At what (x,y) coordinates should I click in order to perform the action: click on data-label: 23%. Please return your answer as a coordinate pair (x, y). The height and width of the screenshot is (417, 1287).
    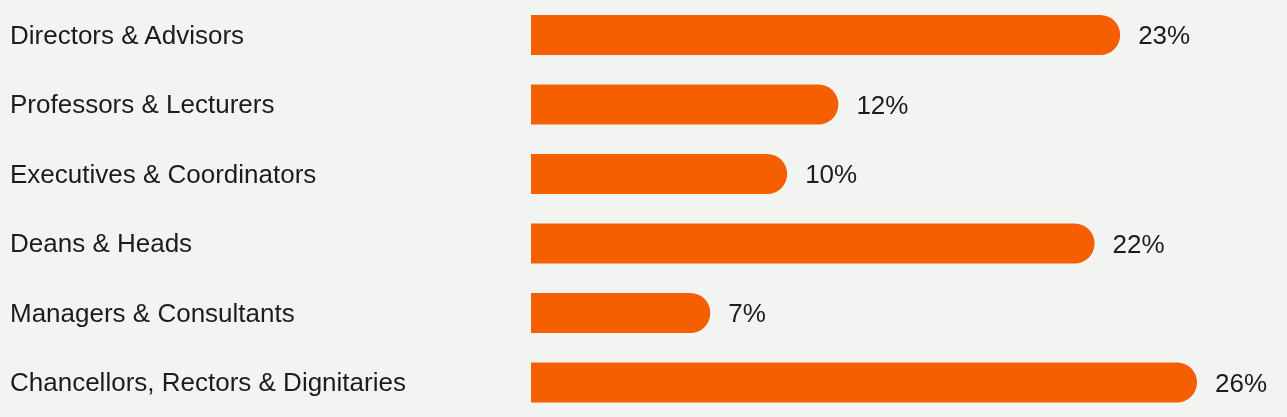
    Looking at the image, I should click on (1164, 35).